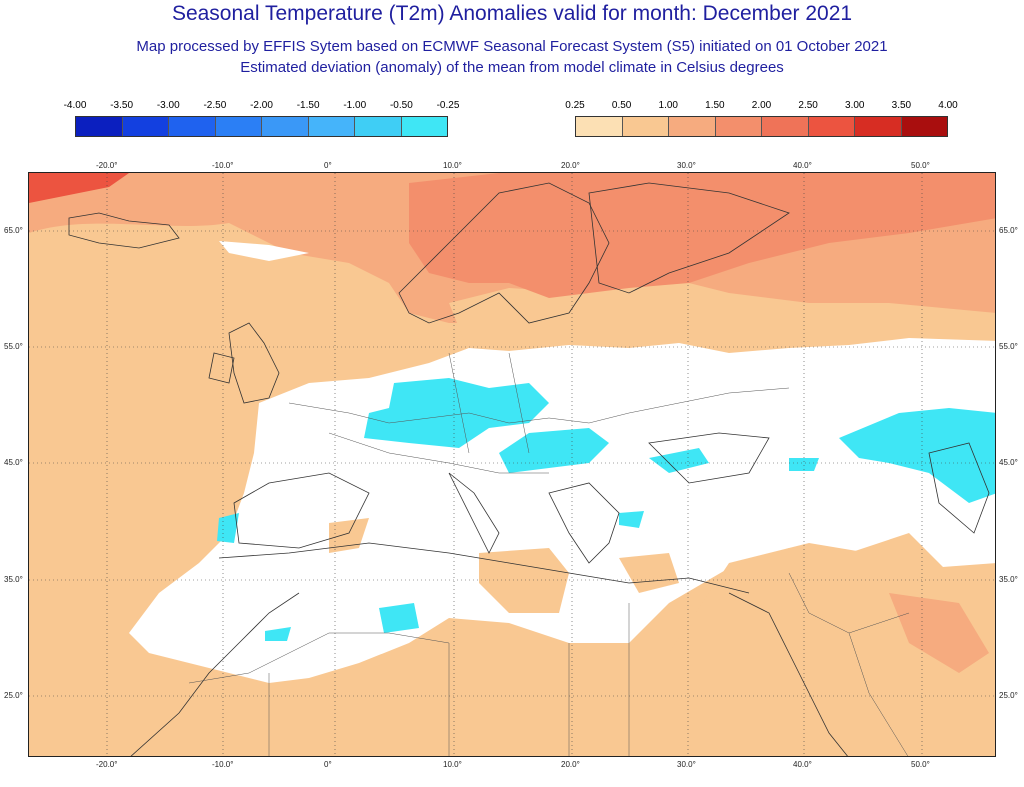  What do you see at coordinates (702, 235) in the screenshot?
I see `strong-warm-area-north` at bounding box center [702, 235].